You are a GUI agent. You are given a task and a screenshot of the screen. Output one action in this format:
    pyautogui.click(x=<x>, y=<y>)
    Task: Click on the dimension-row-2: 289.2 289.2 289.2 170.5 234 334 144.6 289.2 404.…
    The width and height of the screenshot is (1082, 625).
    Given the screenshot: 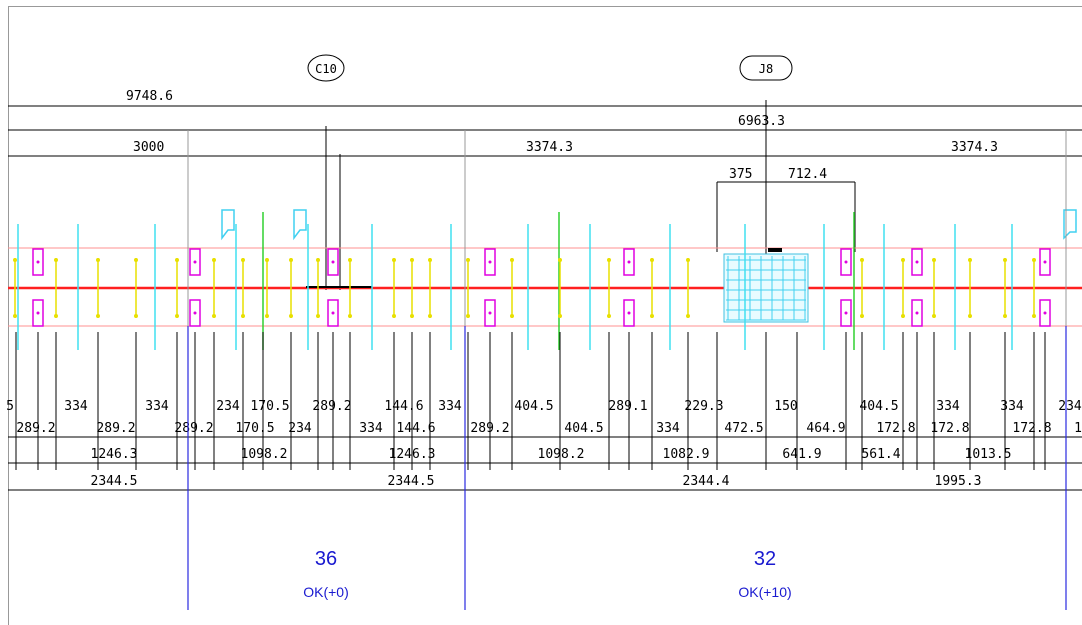 What is the action you would take?
    pyautogui.click(x=548, y=428)
    